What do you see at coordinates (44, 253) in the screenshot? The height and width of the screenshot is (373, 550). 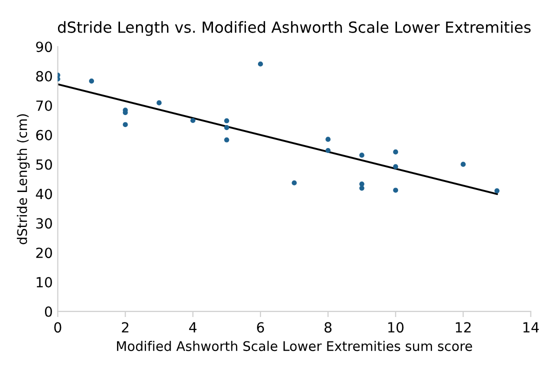 I see `y-tick-label: 20` at bounding box center [44, 253].